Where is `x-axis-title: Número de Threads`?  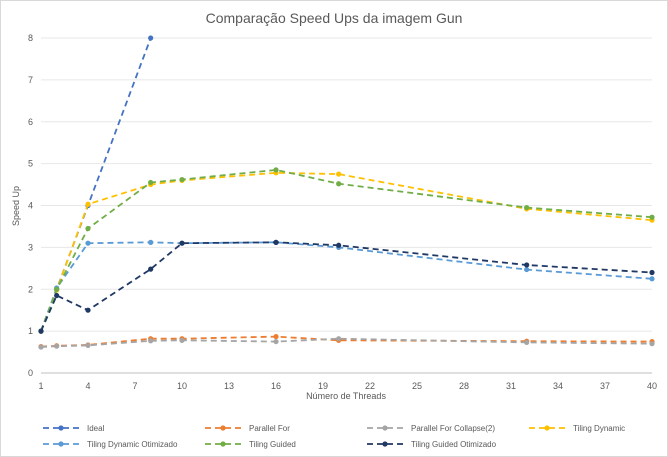
x-axis-title: Número de Threads is located at coordinates (346, 396).